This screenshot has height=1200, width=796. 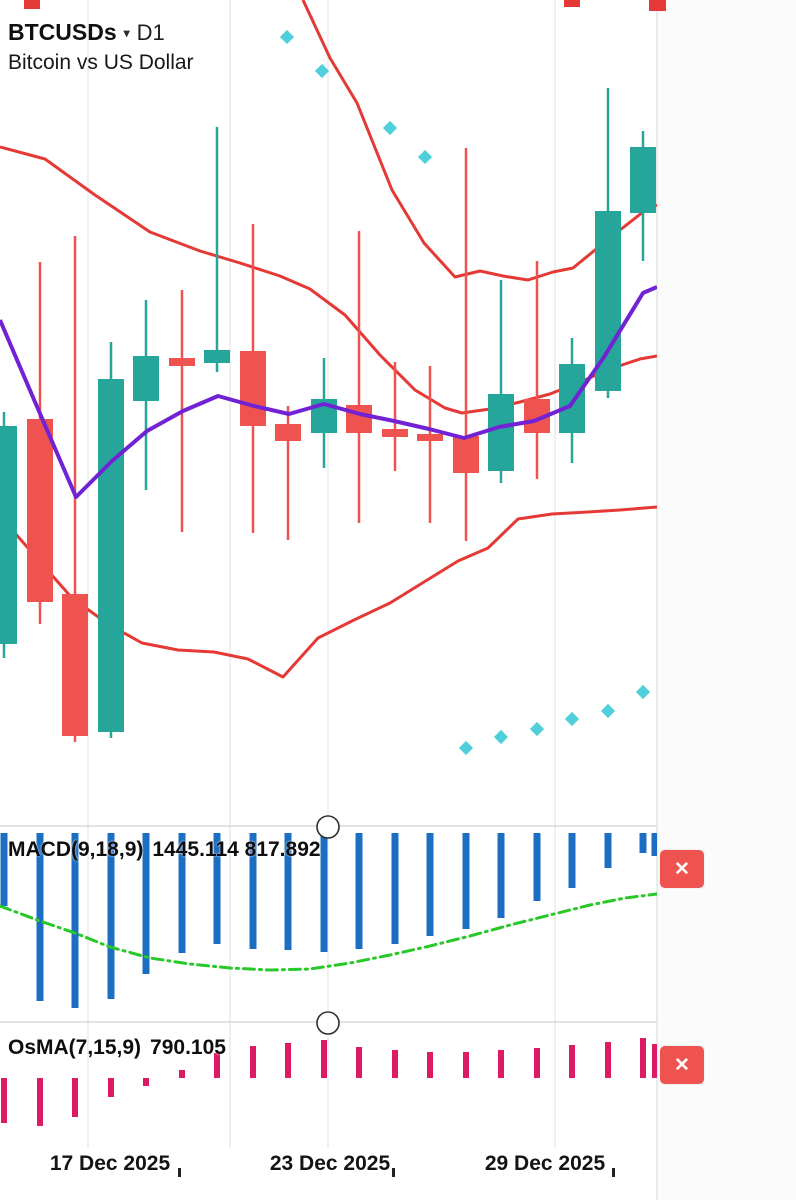 I want to click on osma-name: OsMA(7,15,9), so click(x=75, y=1047).